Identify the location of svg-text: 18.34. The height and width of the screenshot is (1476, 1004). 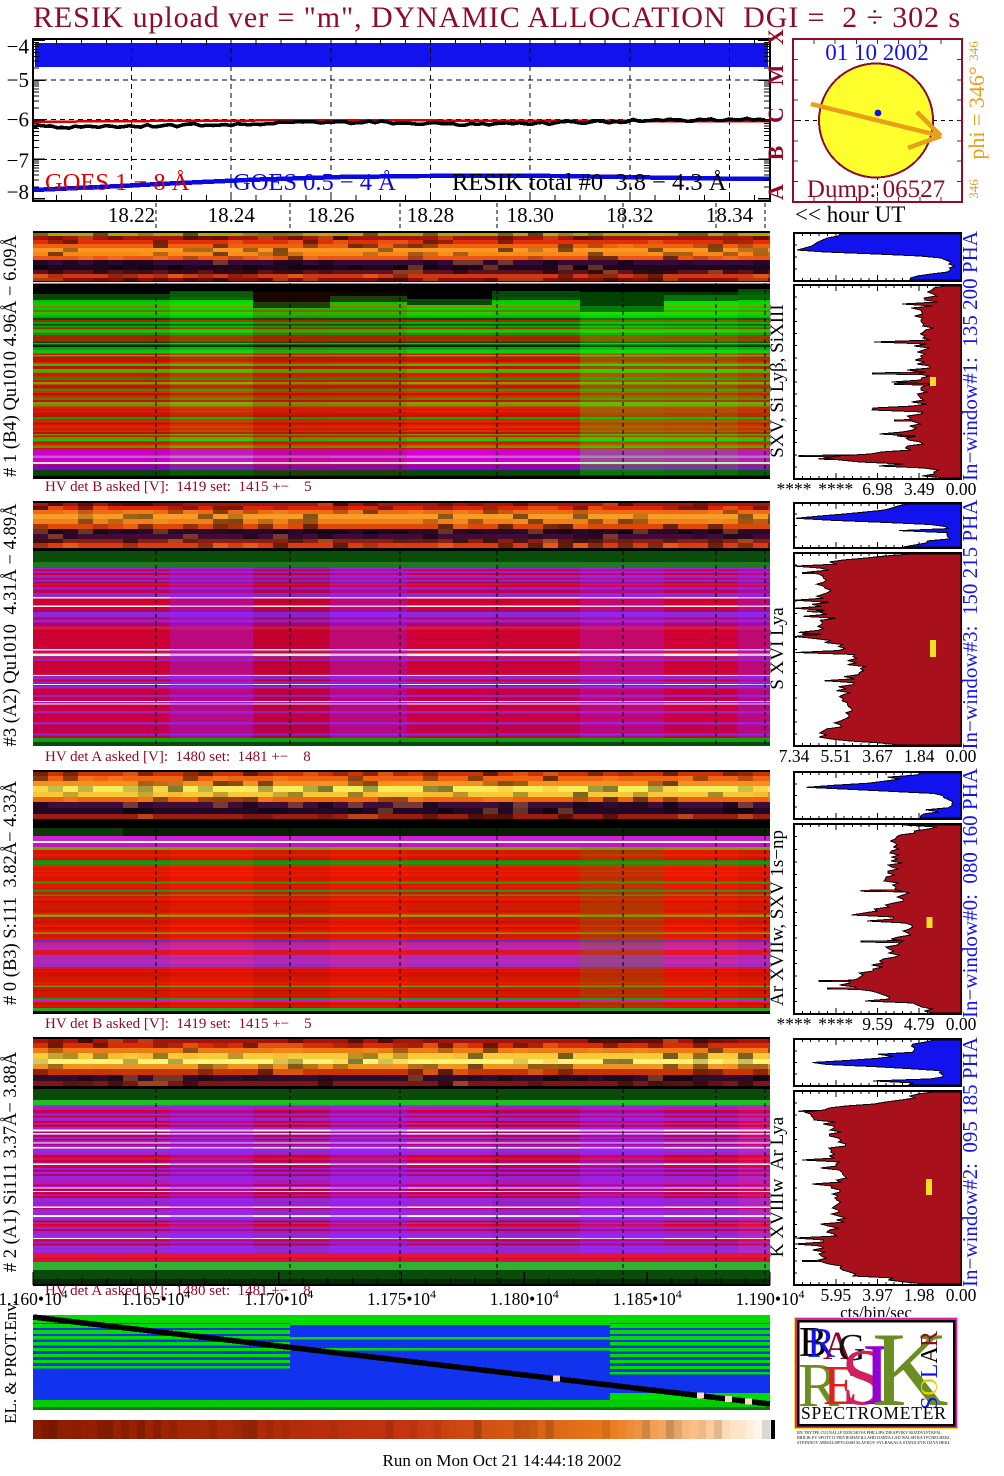
(730, 215).